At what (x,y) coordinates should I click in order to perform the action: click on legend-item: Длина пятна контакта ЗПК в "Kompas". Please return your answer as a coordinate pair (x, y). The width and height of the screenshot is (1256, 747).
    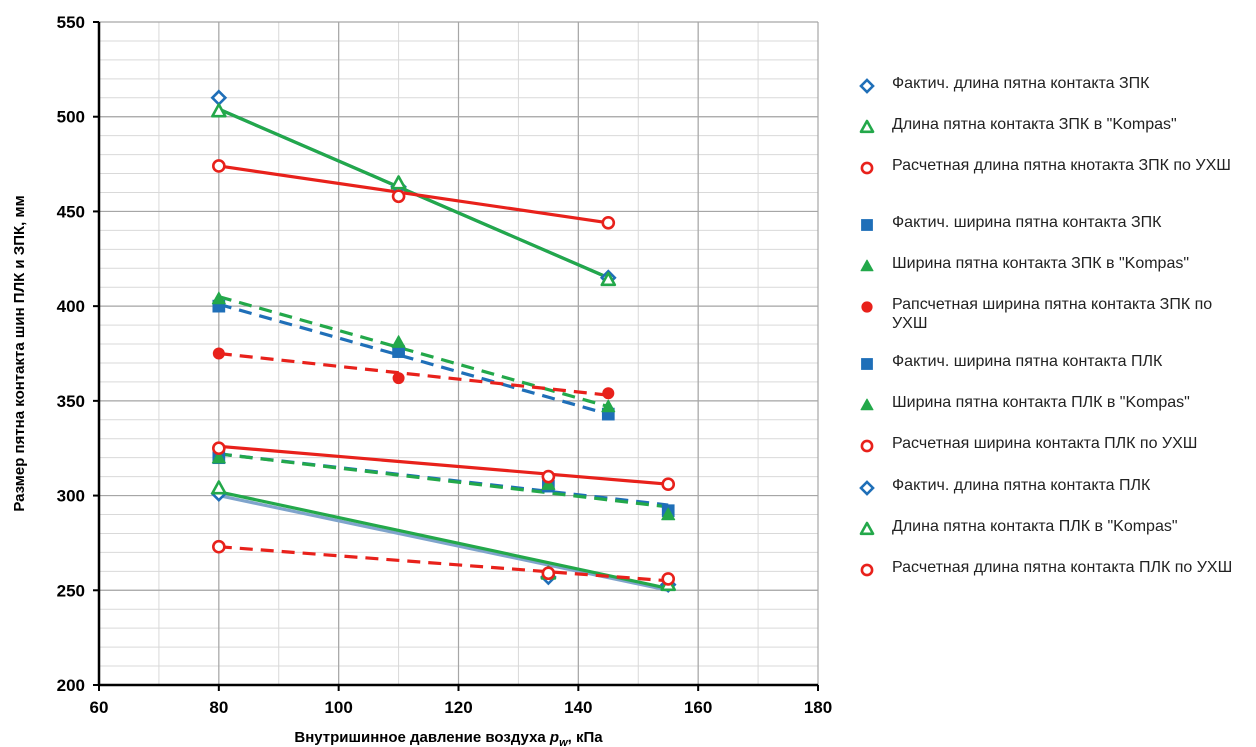
    Looking at the image, I should click on (1052, 126).